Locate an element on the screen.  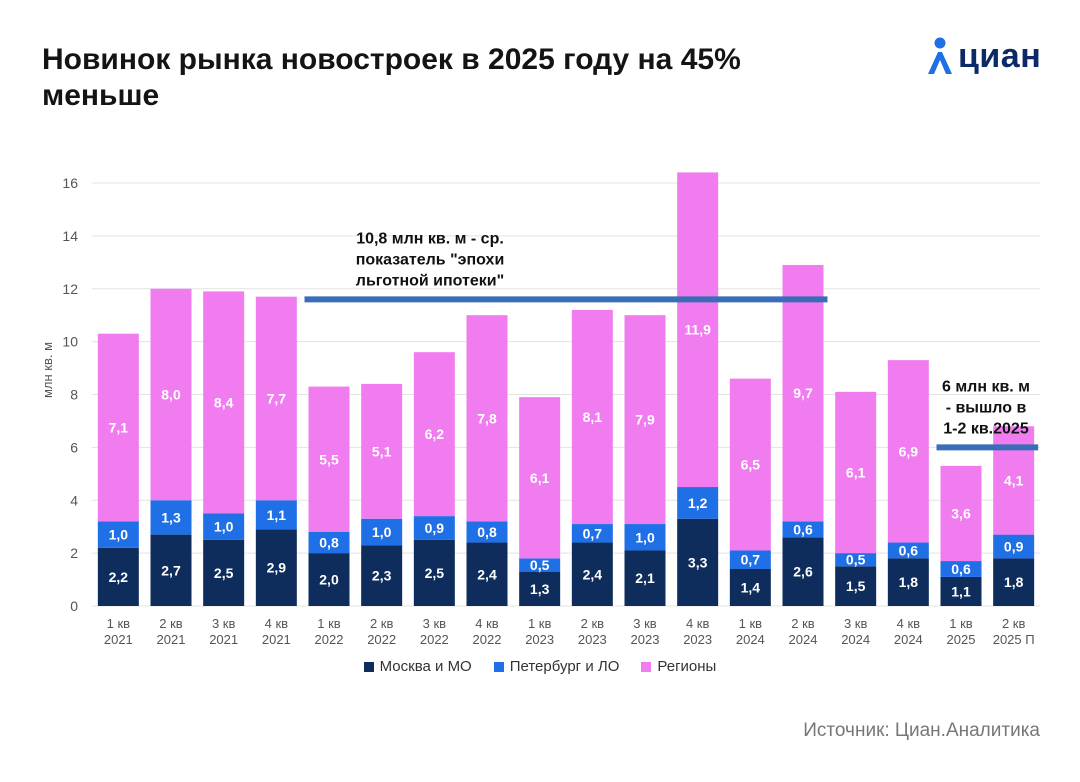
legend-item-moscow: Москва и МО is located at coordinates (417, 666).